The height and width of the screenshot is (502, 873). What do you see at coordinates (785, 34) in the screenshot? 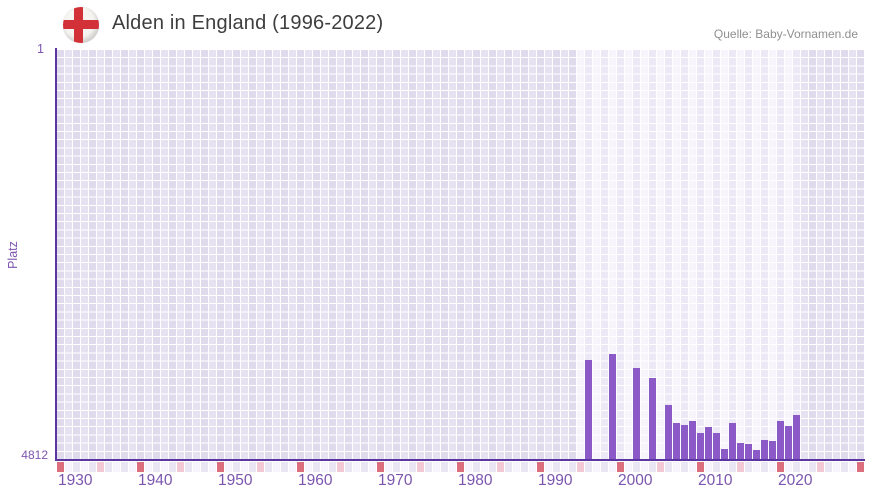
I see `source-credit: Quelle: Baby-Vornamen.de` at bounding box center [785, 34].